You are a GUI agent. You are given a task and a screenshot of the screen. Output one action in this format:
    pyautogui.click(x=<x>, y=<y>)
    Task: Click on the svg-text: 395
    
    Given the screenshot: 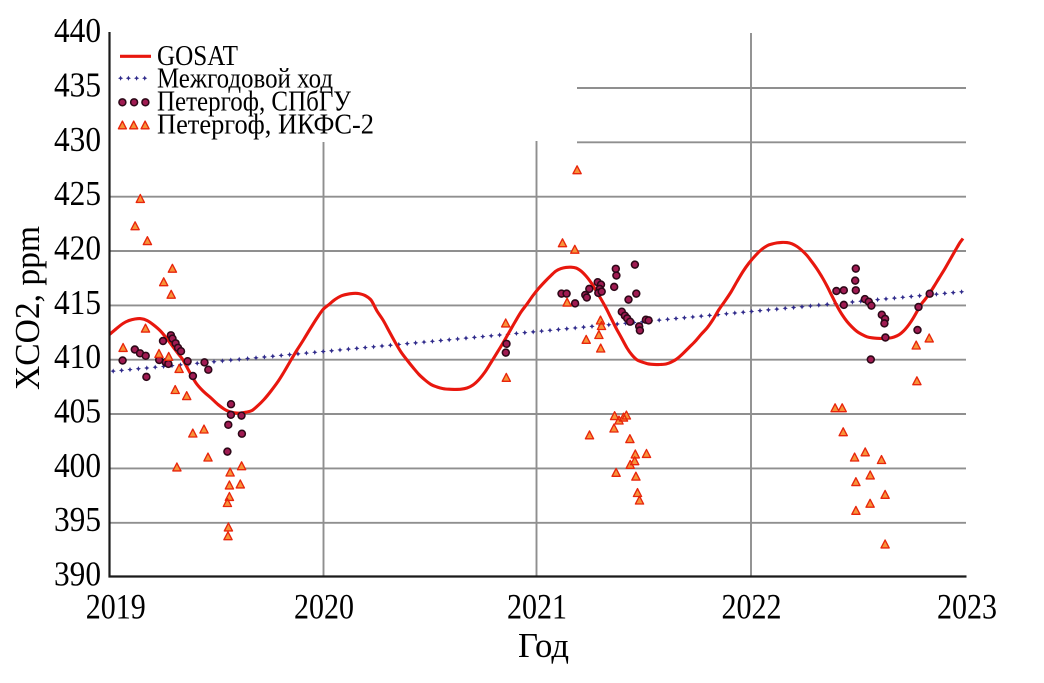 What is the action you would take?
    pyautogui.click(x=77, y=519)
    